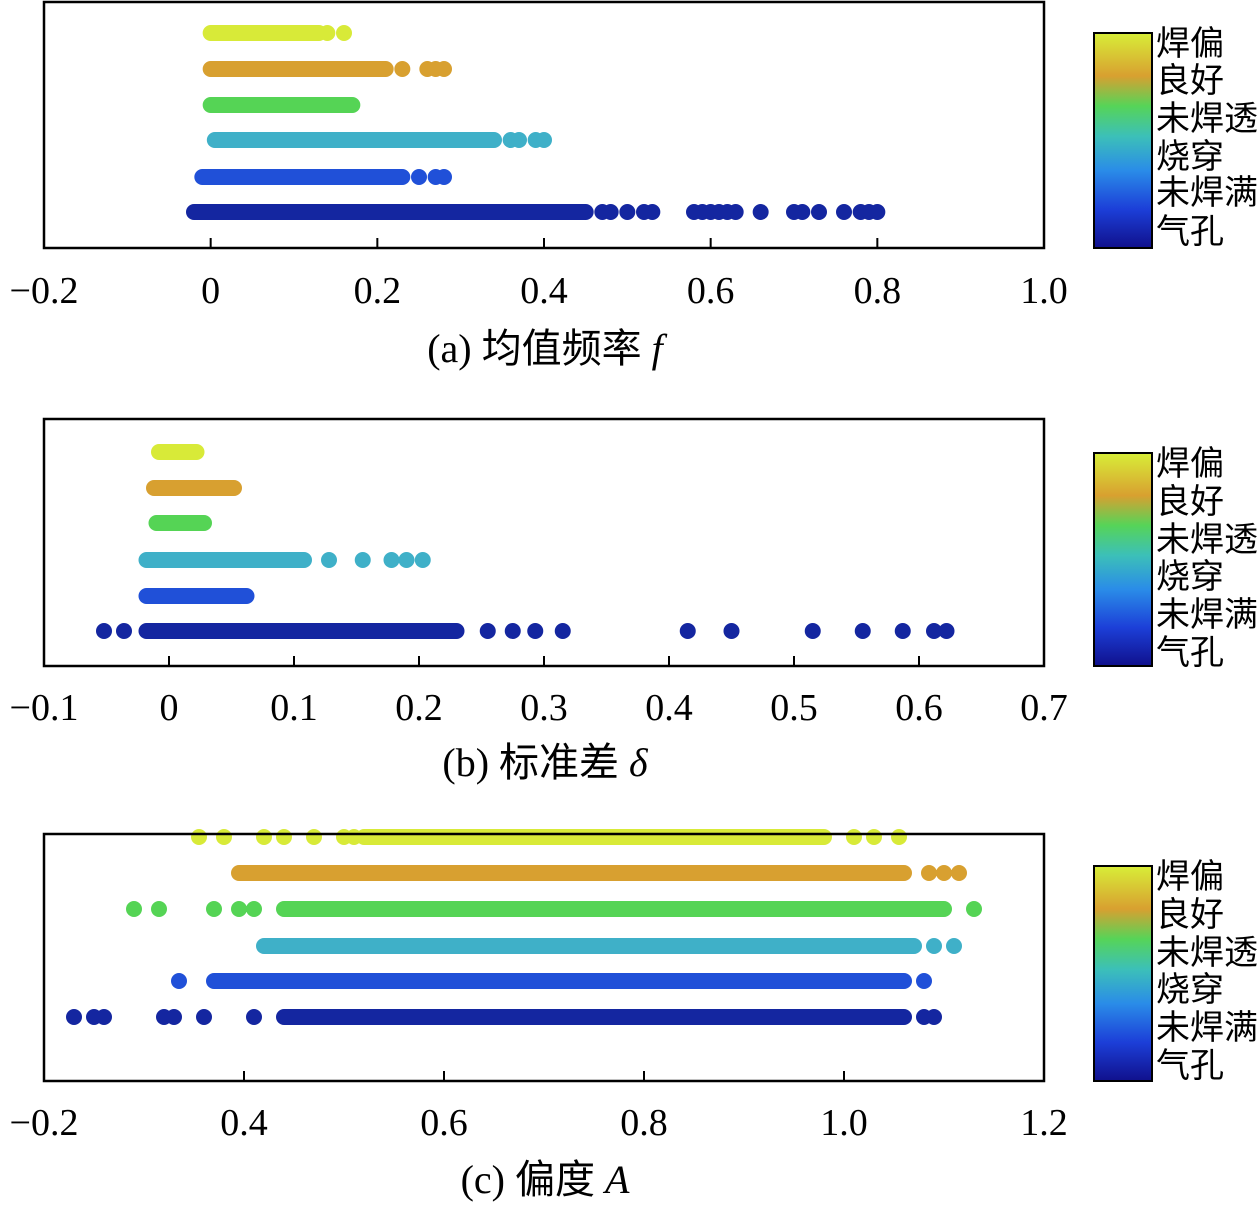 This screenshot has width=1260, height=1206. I want to click on colorbar-label-0-5: 气孔, so click(1190, 232).